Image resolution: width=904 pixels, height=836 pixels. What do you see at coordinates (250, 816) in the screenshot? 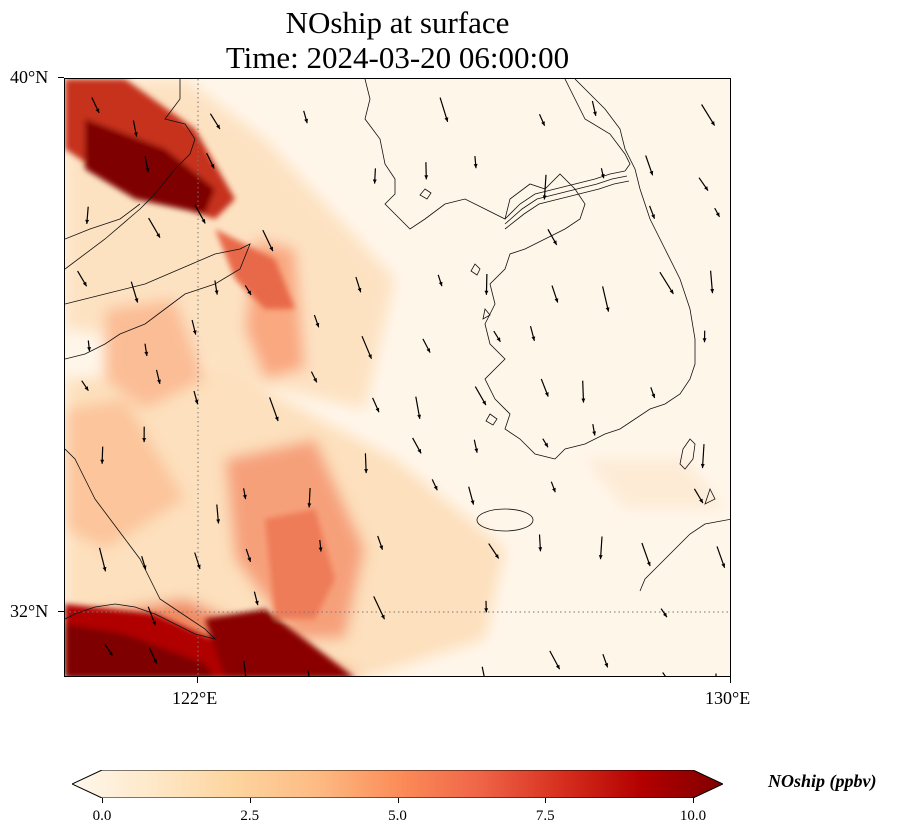
I see `colorbar-tick-label: 2.5` at bounding box center [250, 816].